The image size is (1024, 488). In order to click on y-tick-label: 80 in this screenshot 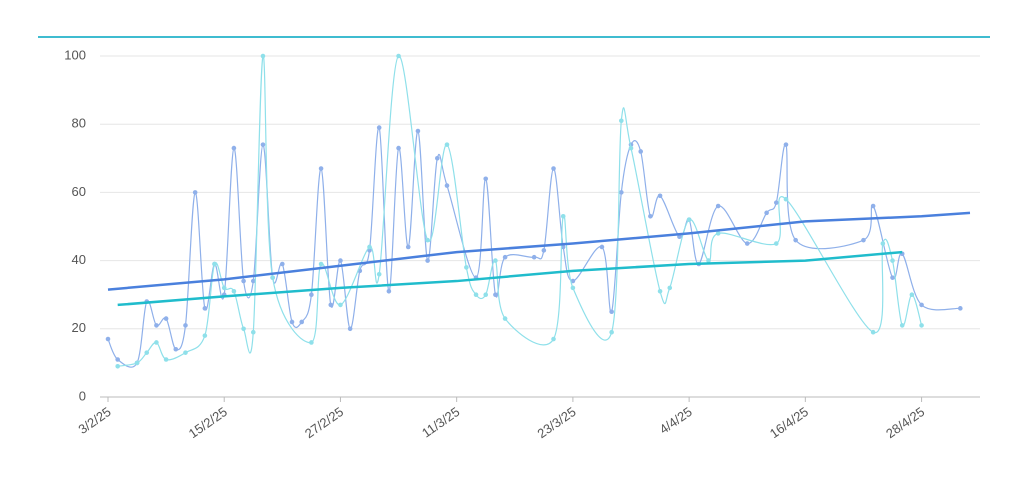, I will do `click(79, 123)`.